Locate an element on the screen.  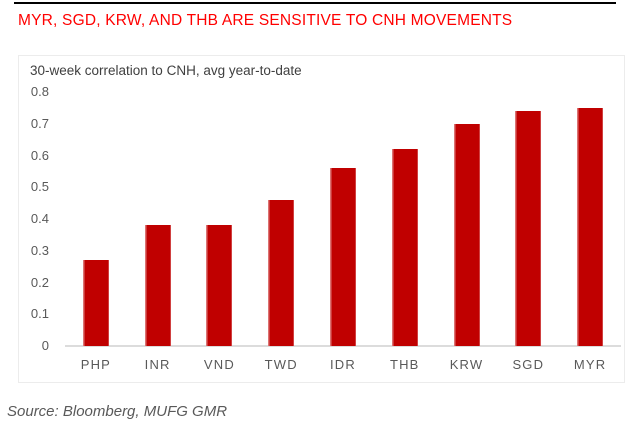
source-note: Source: Bloomberg, MUFG GMR is located at coordinates (117, 411).